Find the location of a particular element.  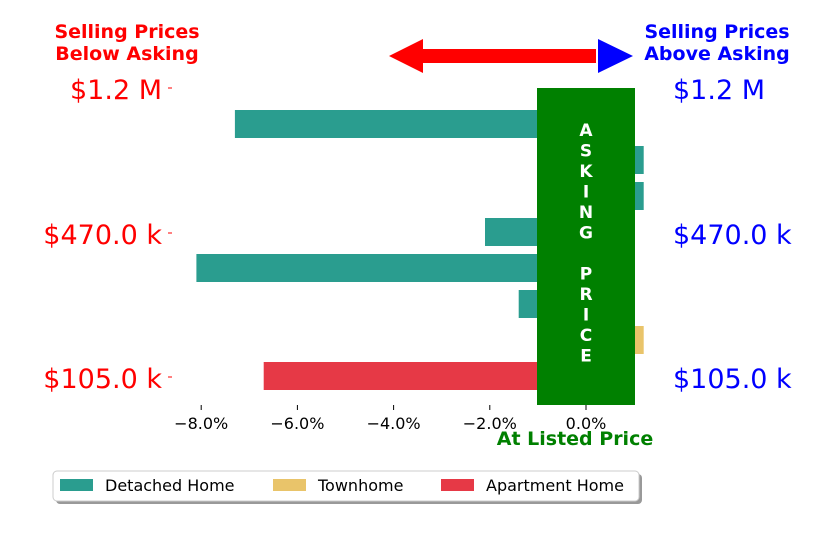

x-tick-label: 0.0% is located at coordinates (586, 423).